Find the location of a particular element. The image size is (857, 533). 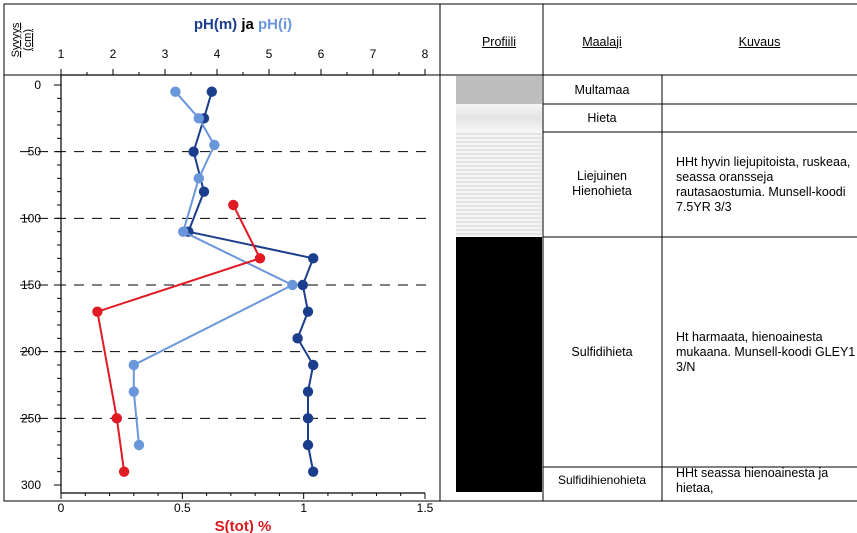

top-tick-label: 1 is located at coordinates (61, 54).